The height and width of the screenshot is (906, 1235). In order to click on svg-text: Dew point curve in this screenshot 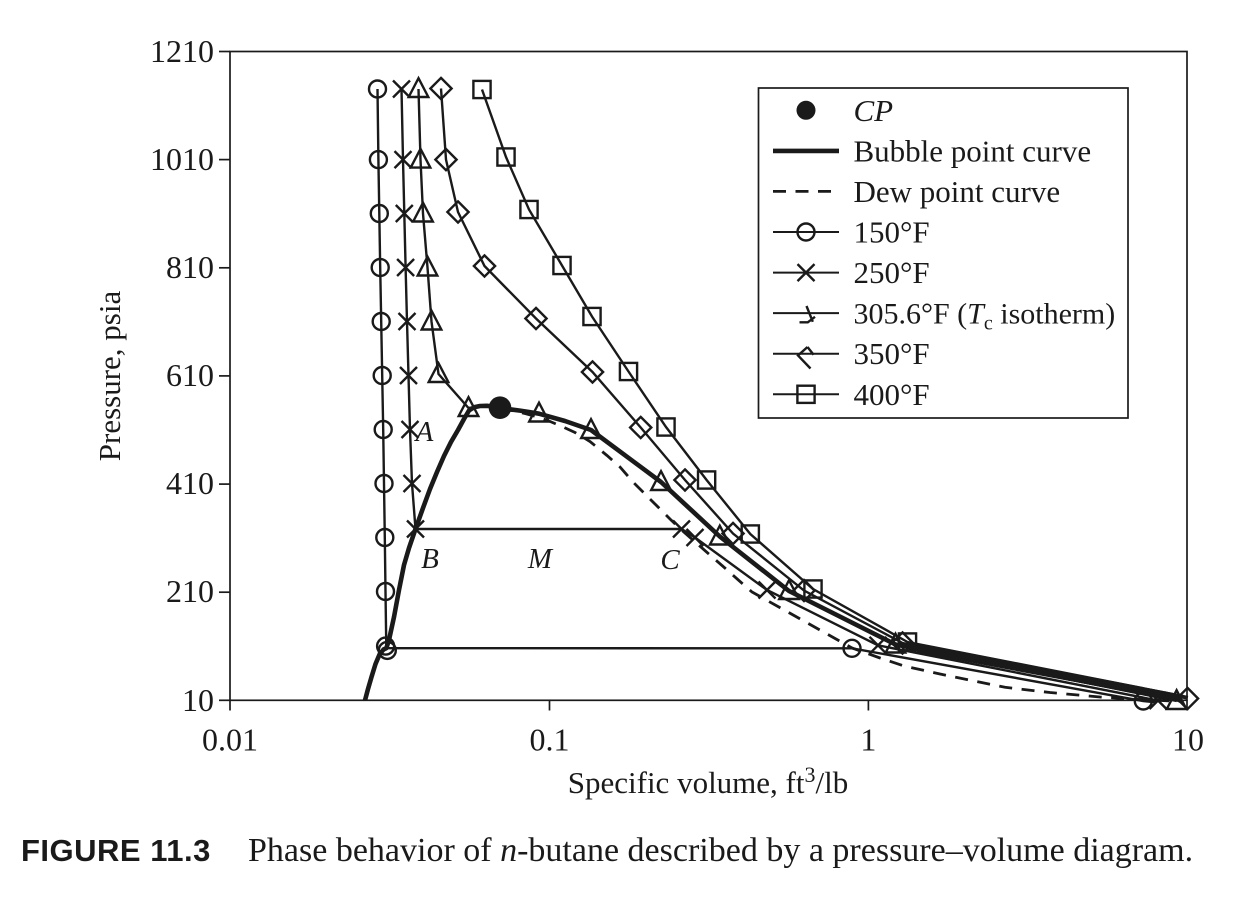, I will do `click(957, 191)`.